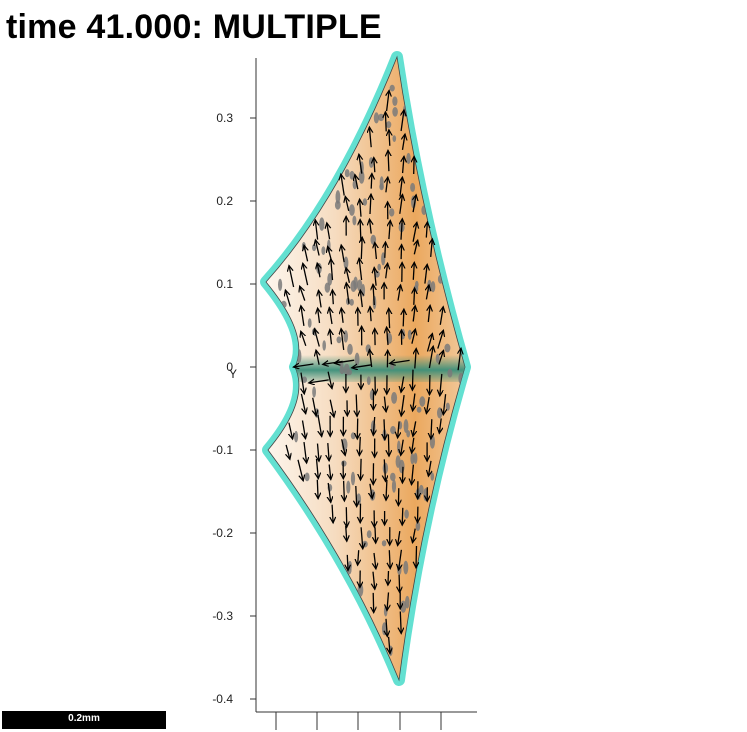 The image size is (747, 732). Describe the element at coordinates (233, 374) in the screenshot. I see `y-axis-label: Y` at that location.